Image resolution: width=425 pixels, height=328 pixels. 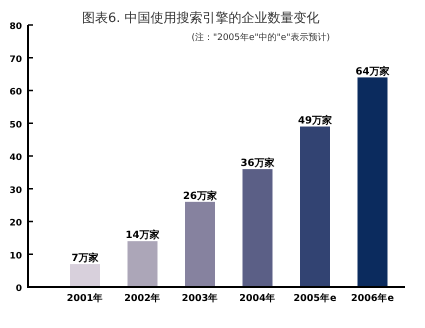 What do you see at coordinates (260, 37) in the screenshot?
I see `text: (注："2005年e"中的"e"表示预计)` at bounding box center [260, 37].